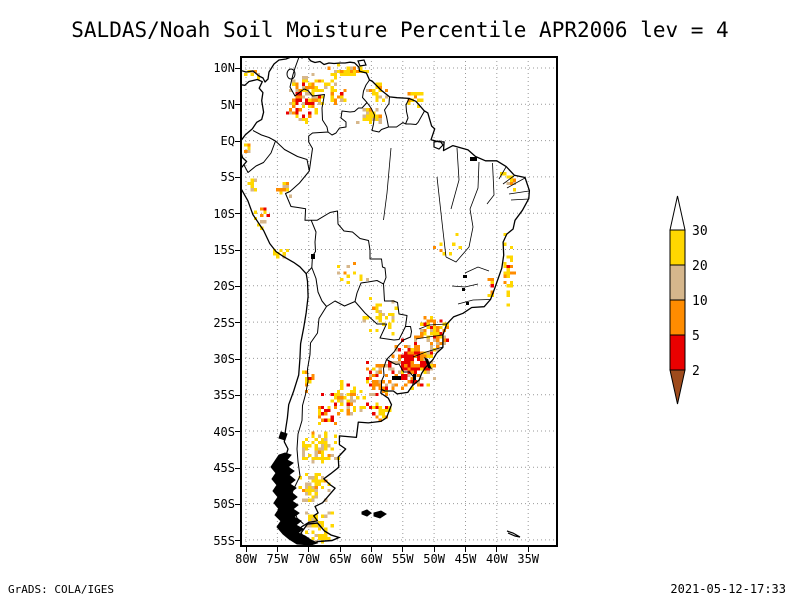  Describe the element at coordinates (224, 468) in the screenshot. I see `lat-tick-label: 45S` at that location.